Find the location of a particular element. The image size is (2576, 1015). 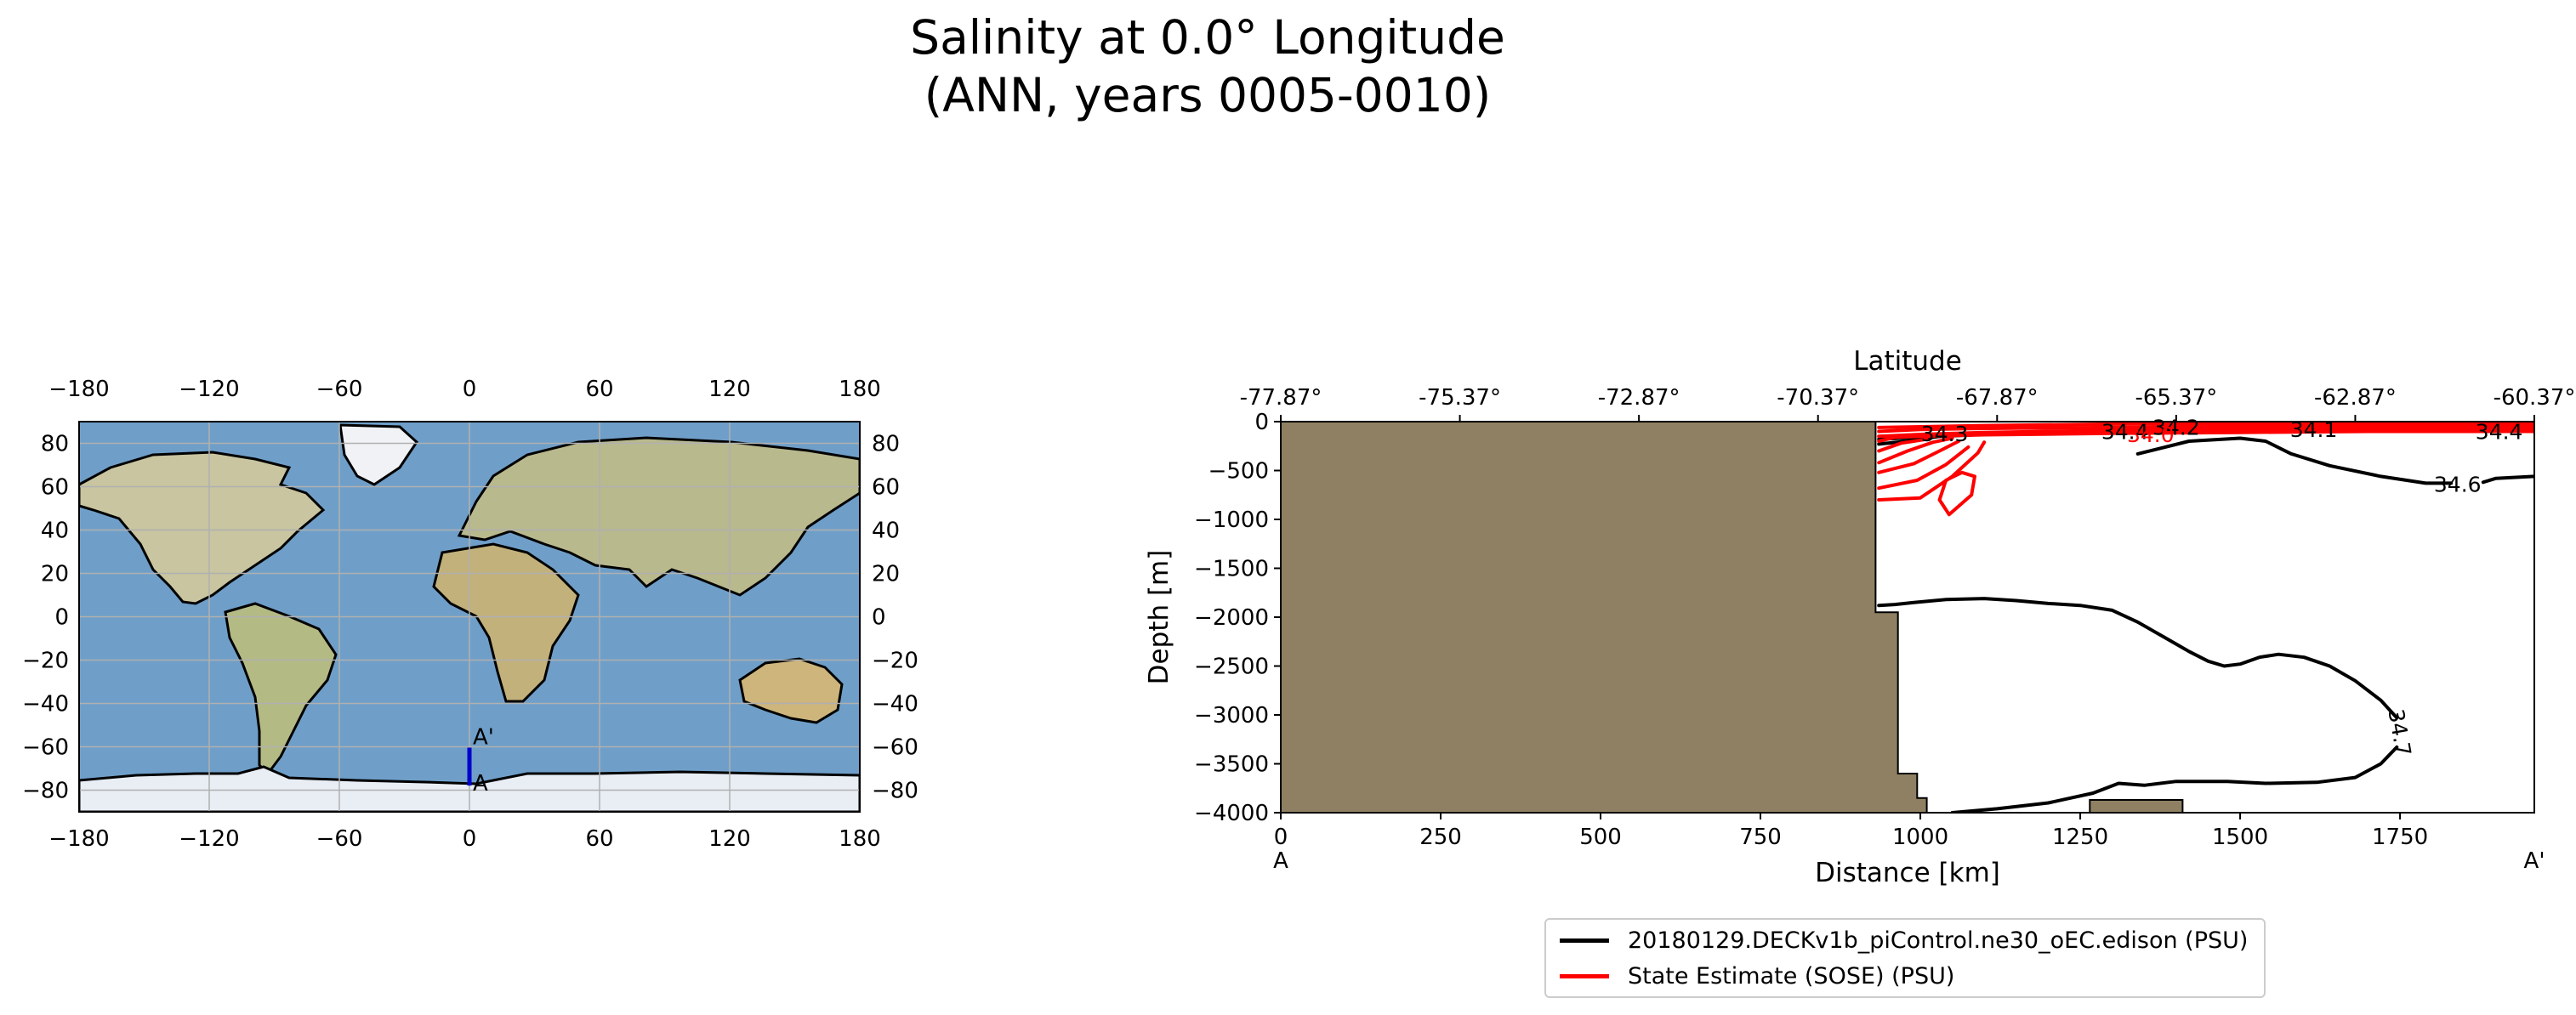

map-top-tick-label: 60 is located at coordinates (599, 389).